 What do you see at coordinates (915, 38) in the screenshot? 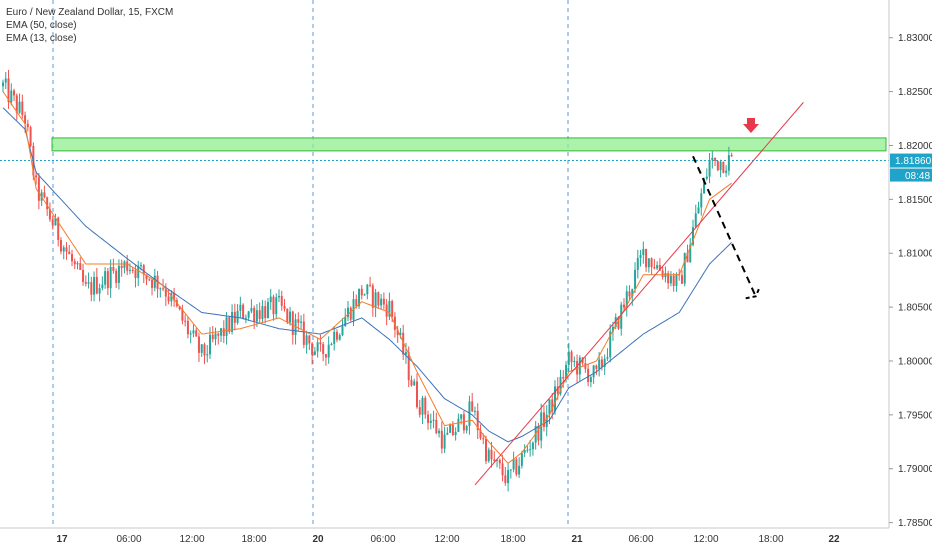
I see `price-tick-label: 1.83000` at bounding box center [915, 38].